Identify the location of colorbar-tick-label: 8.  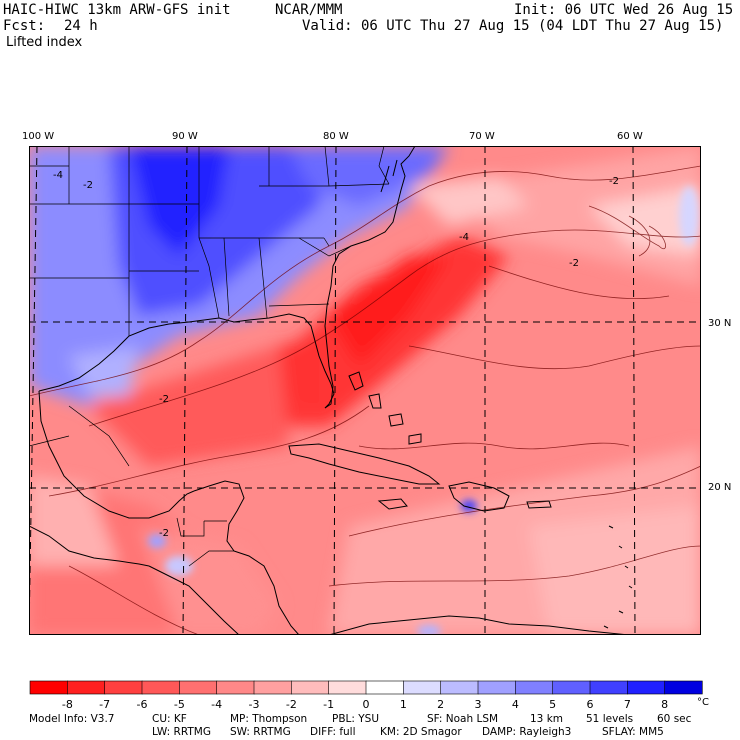
(664, 704).